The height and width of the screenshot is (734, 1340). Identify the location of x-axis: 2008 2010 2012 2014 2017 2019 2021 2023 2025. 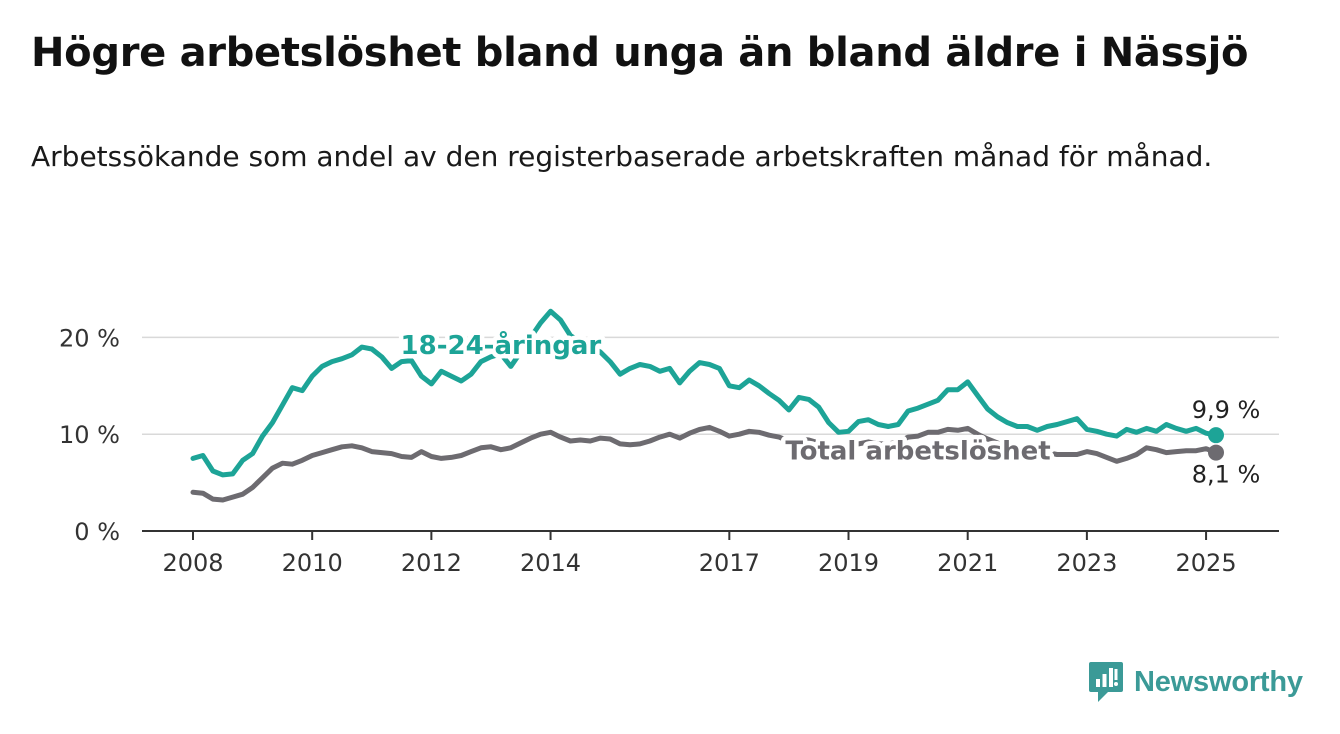
(710, 553).